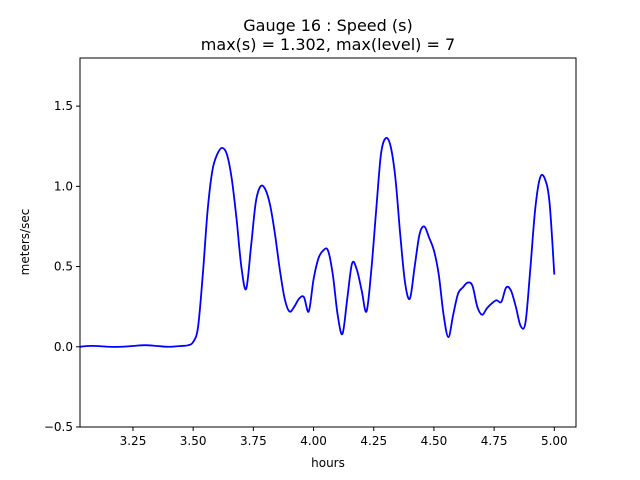  Describe the element at coordinates (328, 463) in the screenshot. I see `x-axis-label: hours` at that location.